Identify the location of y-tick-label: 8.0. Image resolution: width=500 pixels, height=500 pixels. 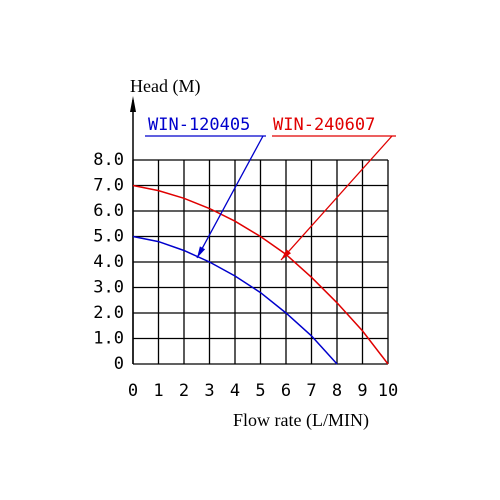
(108, 160).